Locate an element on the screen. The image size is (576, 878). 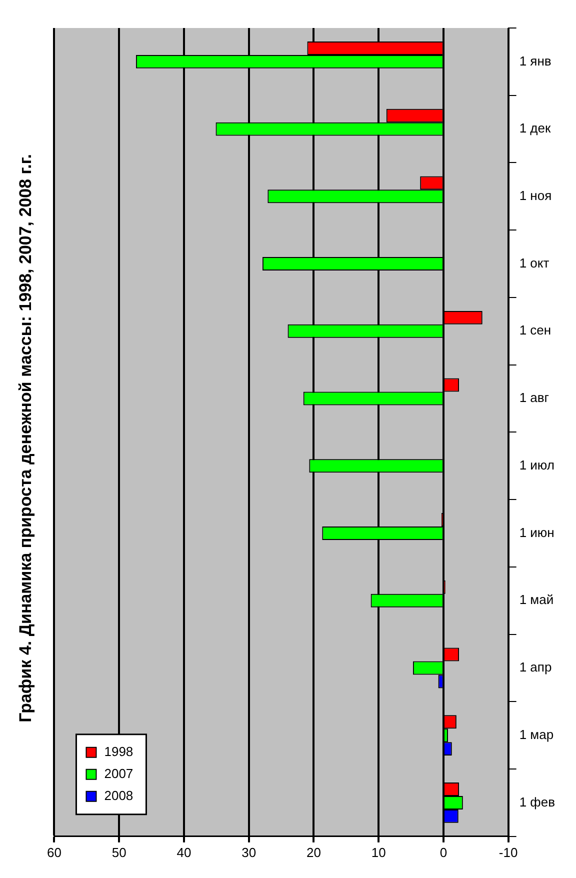
x-tick-label: 50 is located at coordinates (119, 852).